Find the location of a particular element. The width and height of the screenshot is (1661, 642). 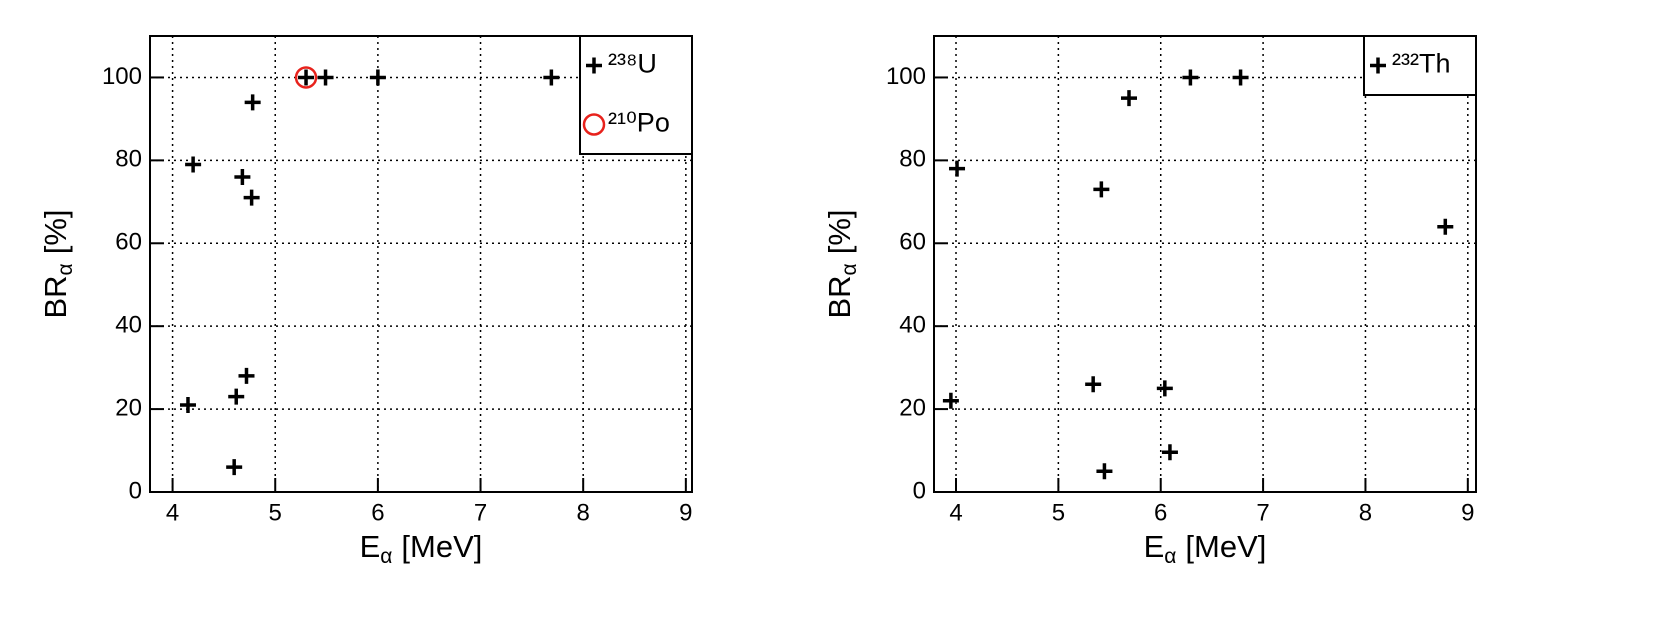

legend-label: ²³²Th is located at coordinates (1421, 64).